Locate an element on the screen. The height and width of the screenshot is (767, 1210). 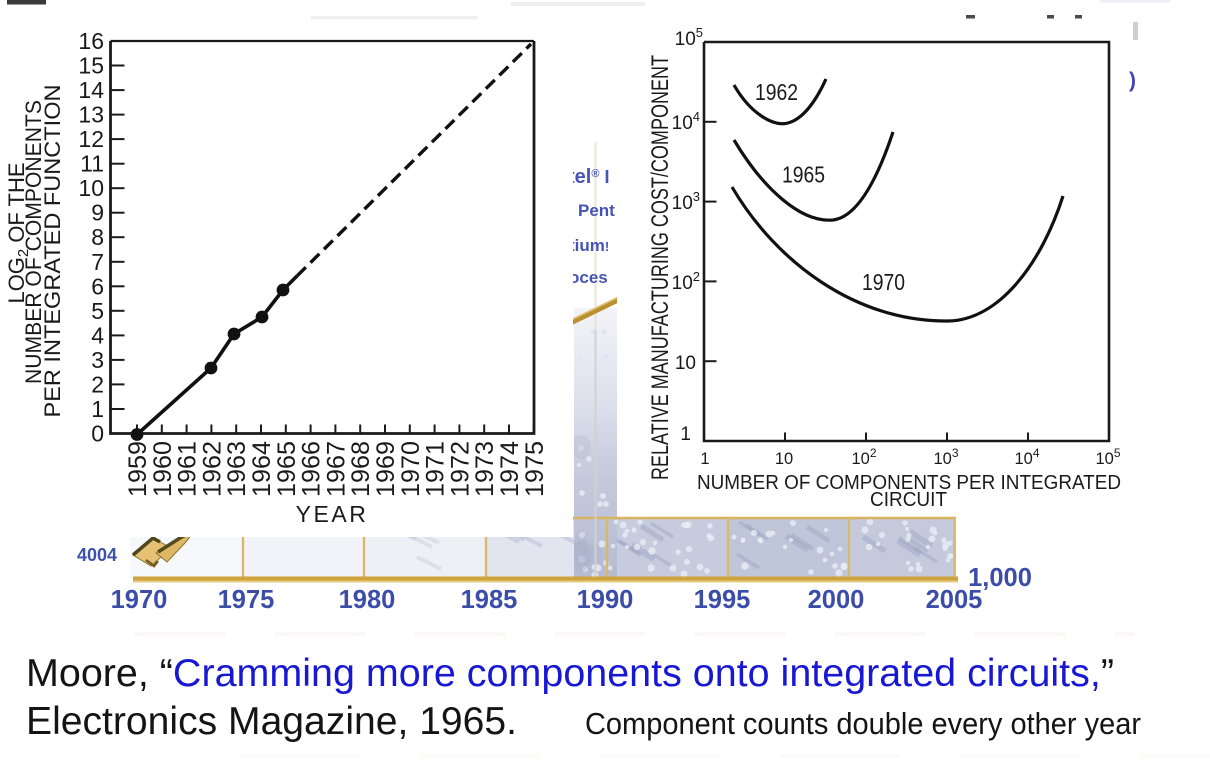
svg-text:RELATIVE MANUFACTURING COST/CO: RELATIVE MANUFACTURING COST/COMPONENT is located at coordinates (660, 267).